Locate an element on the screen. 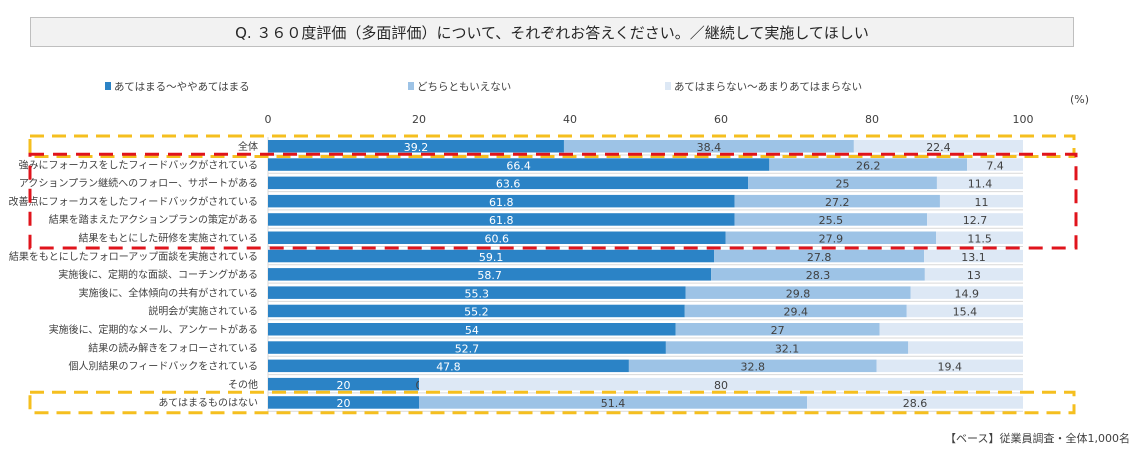  data-label: 32.1 is located at coordinates (787, 348).